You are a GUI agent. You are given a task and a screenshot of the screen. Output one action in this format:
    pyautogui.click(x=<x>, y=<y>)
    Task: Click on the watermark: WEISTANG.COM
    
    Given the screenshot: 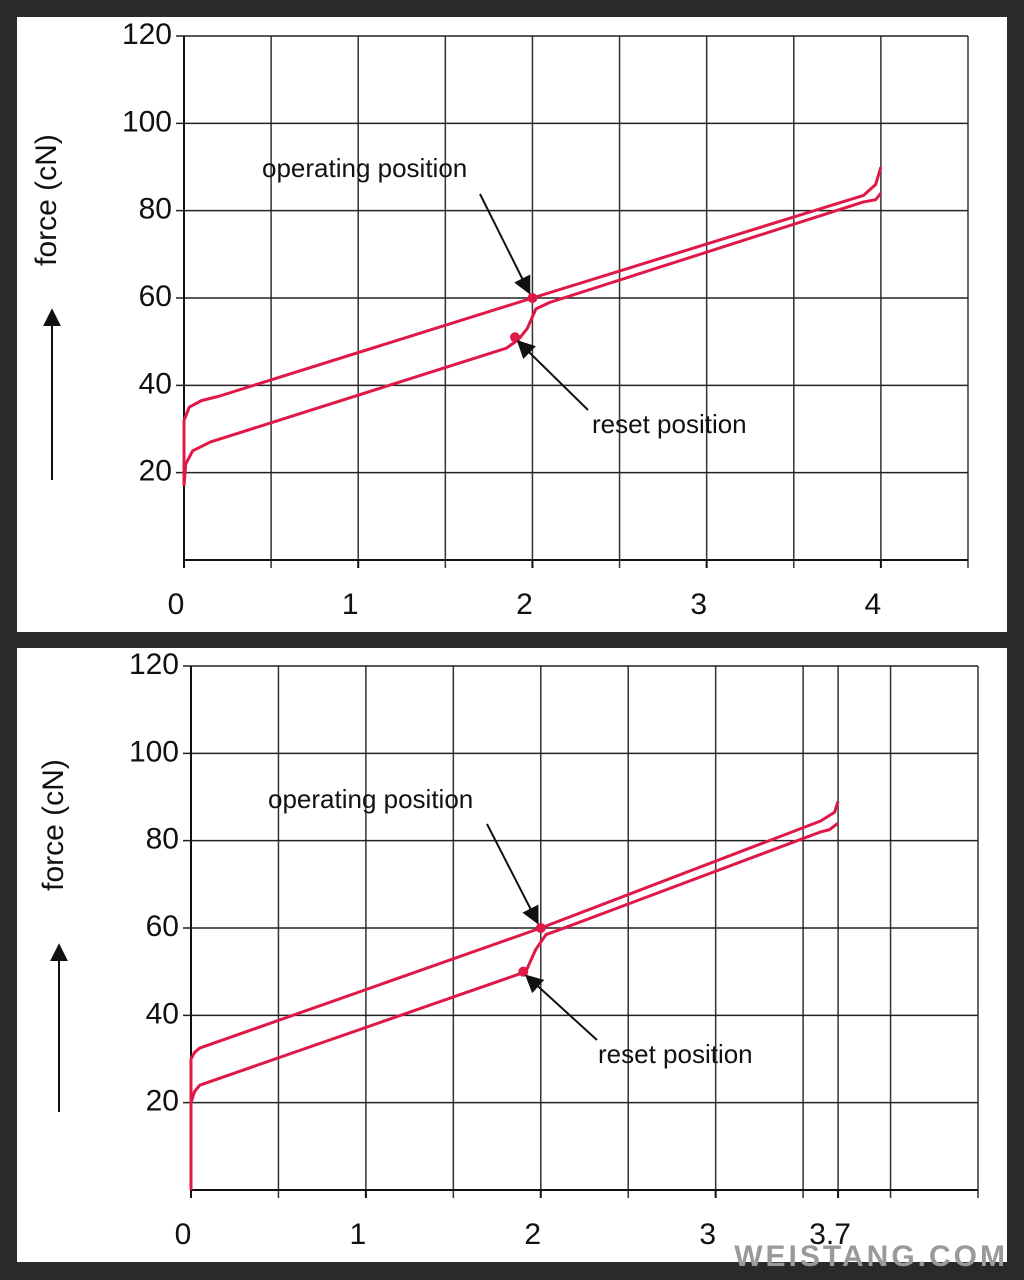 What is the action you would take?
    pyautogui.click(x=871, y=1256)
    